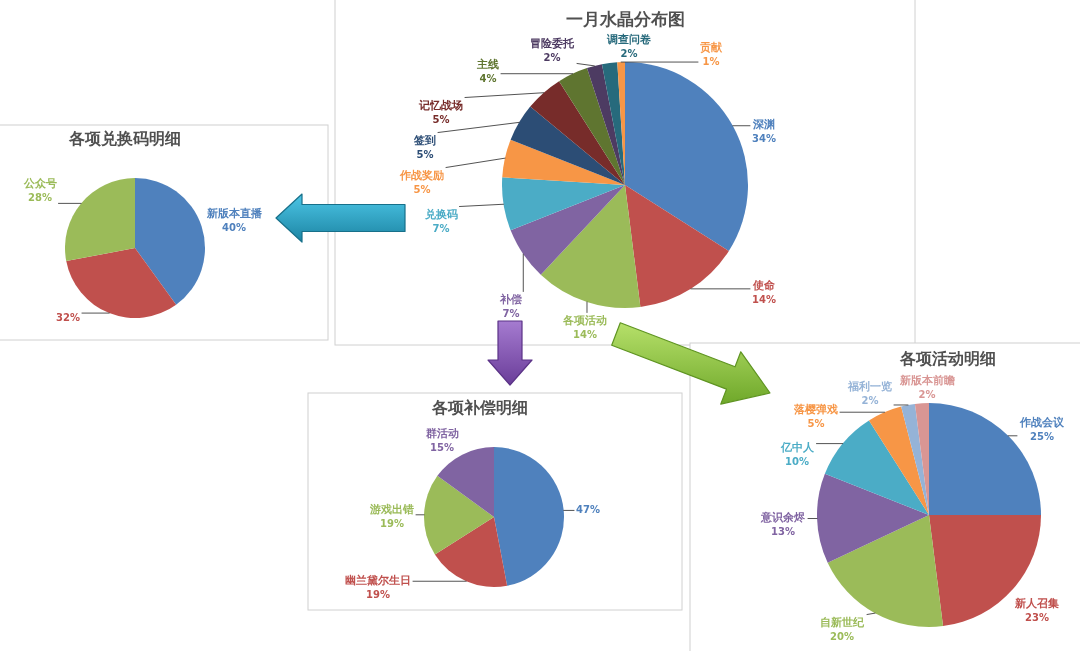  What do you see at coordinates (124, 138) in the screenshot?
I see `chart-title: 各项兑换码明细` at bounding box center [124, 138].